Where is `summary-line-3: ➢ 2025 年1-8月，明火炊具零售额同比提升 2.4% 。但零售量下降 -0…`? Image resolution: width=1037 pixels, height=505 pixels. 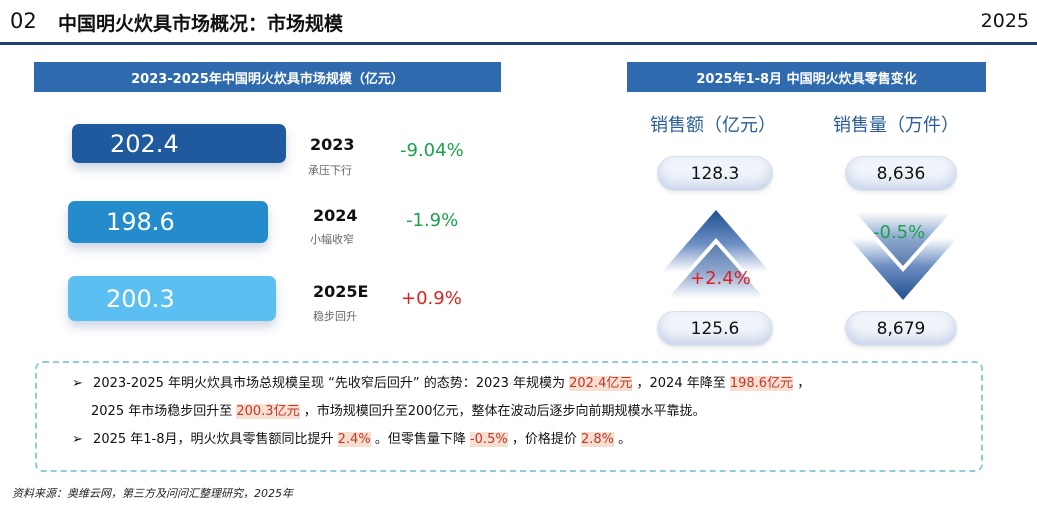
summary-line-3: ➢ 2025 年1-8月，明火炊具零售额同比提升 2.4% 。但零售量下降 -0… is located at coordinates (351, 440).